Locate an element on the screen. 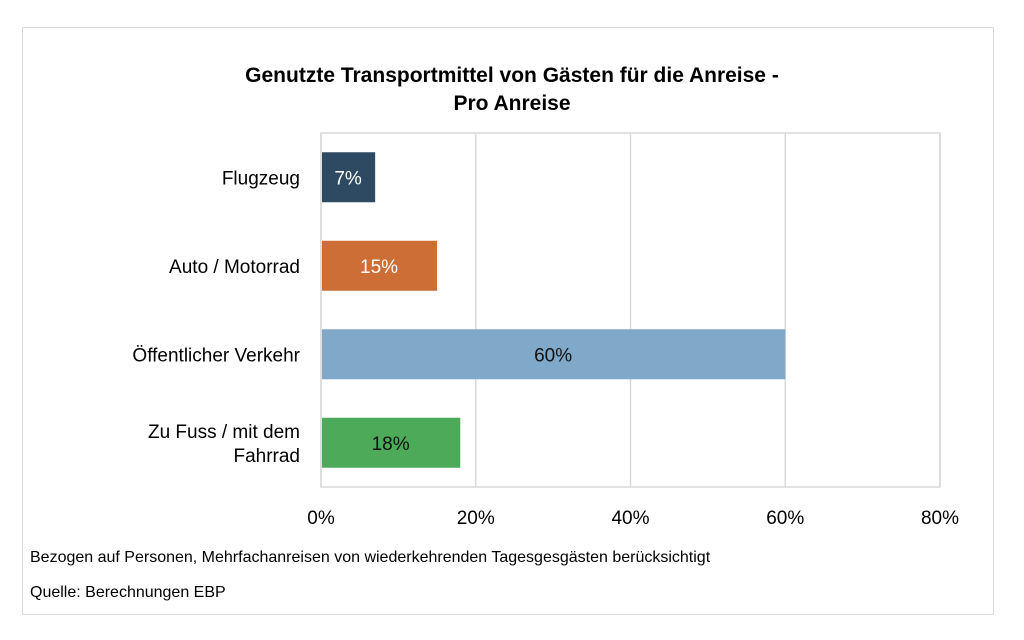  x-tick-label: 0% is located at coordinates (321, 518).